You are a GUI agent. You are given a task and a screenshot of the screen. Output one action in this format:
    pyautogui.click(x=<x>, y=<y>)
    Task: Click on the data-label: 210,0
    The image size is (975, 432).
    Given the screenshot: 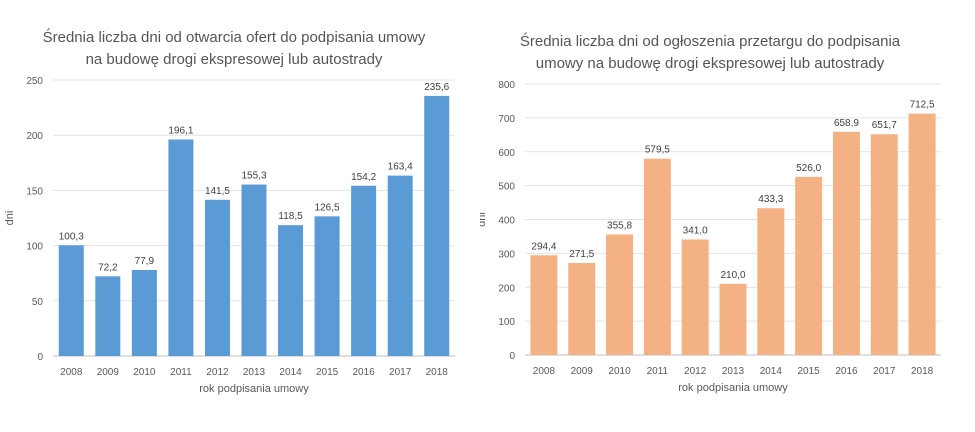 What is the action you would take?
    pyautogui.click(x=732, y=275)
    